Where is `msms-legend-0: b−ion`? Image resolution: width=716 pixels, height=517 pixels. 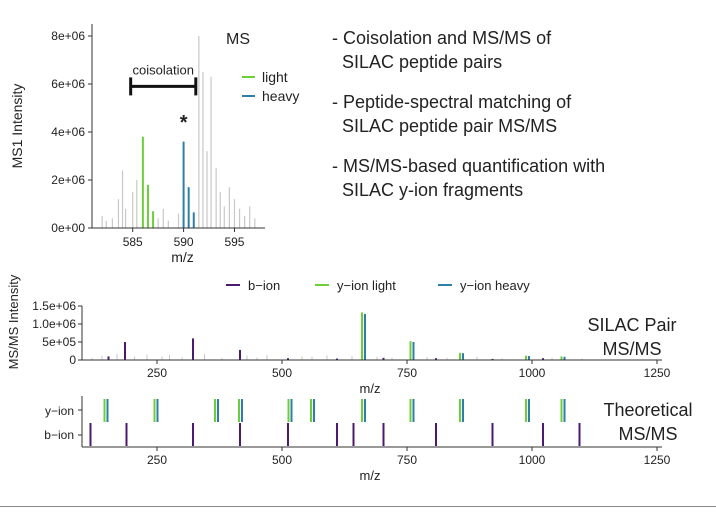 msms-legend-0: b−ion is located at coordinates (264, 285).